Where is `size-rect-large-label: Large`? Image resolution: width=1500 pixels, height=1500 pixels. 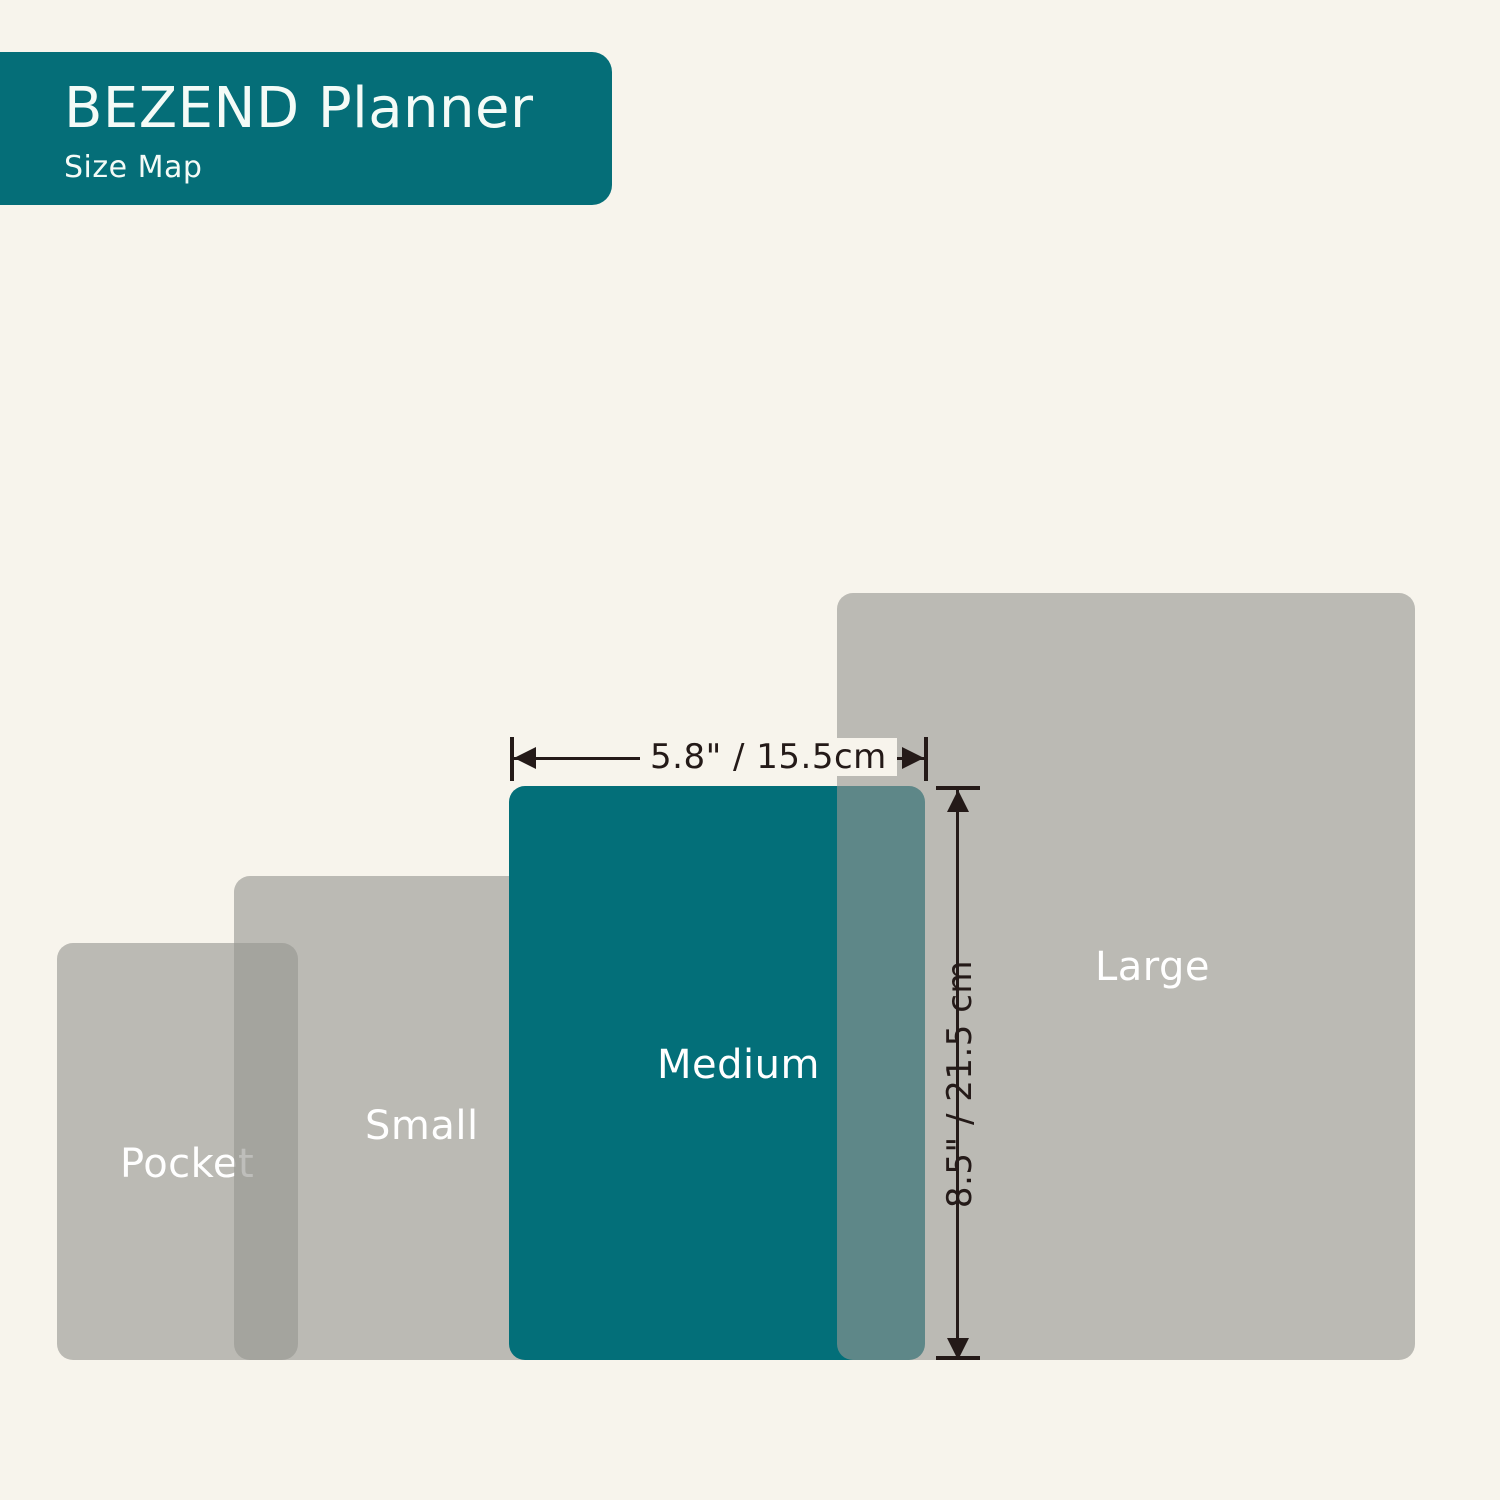 size-rect-large-label: Large is located at coordinates (1153, 967).